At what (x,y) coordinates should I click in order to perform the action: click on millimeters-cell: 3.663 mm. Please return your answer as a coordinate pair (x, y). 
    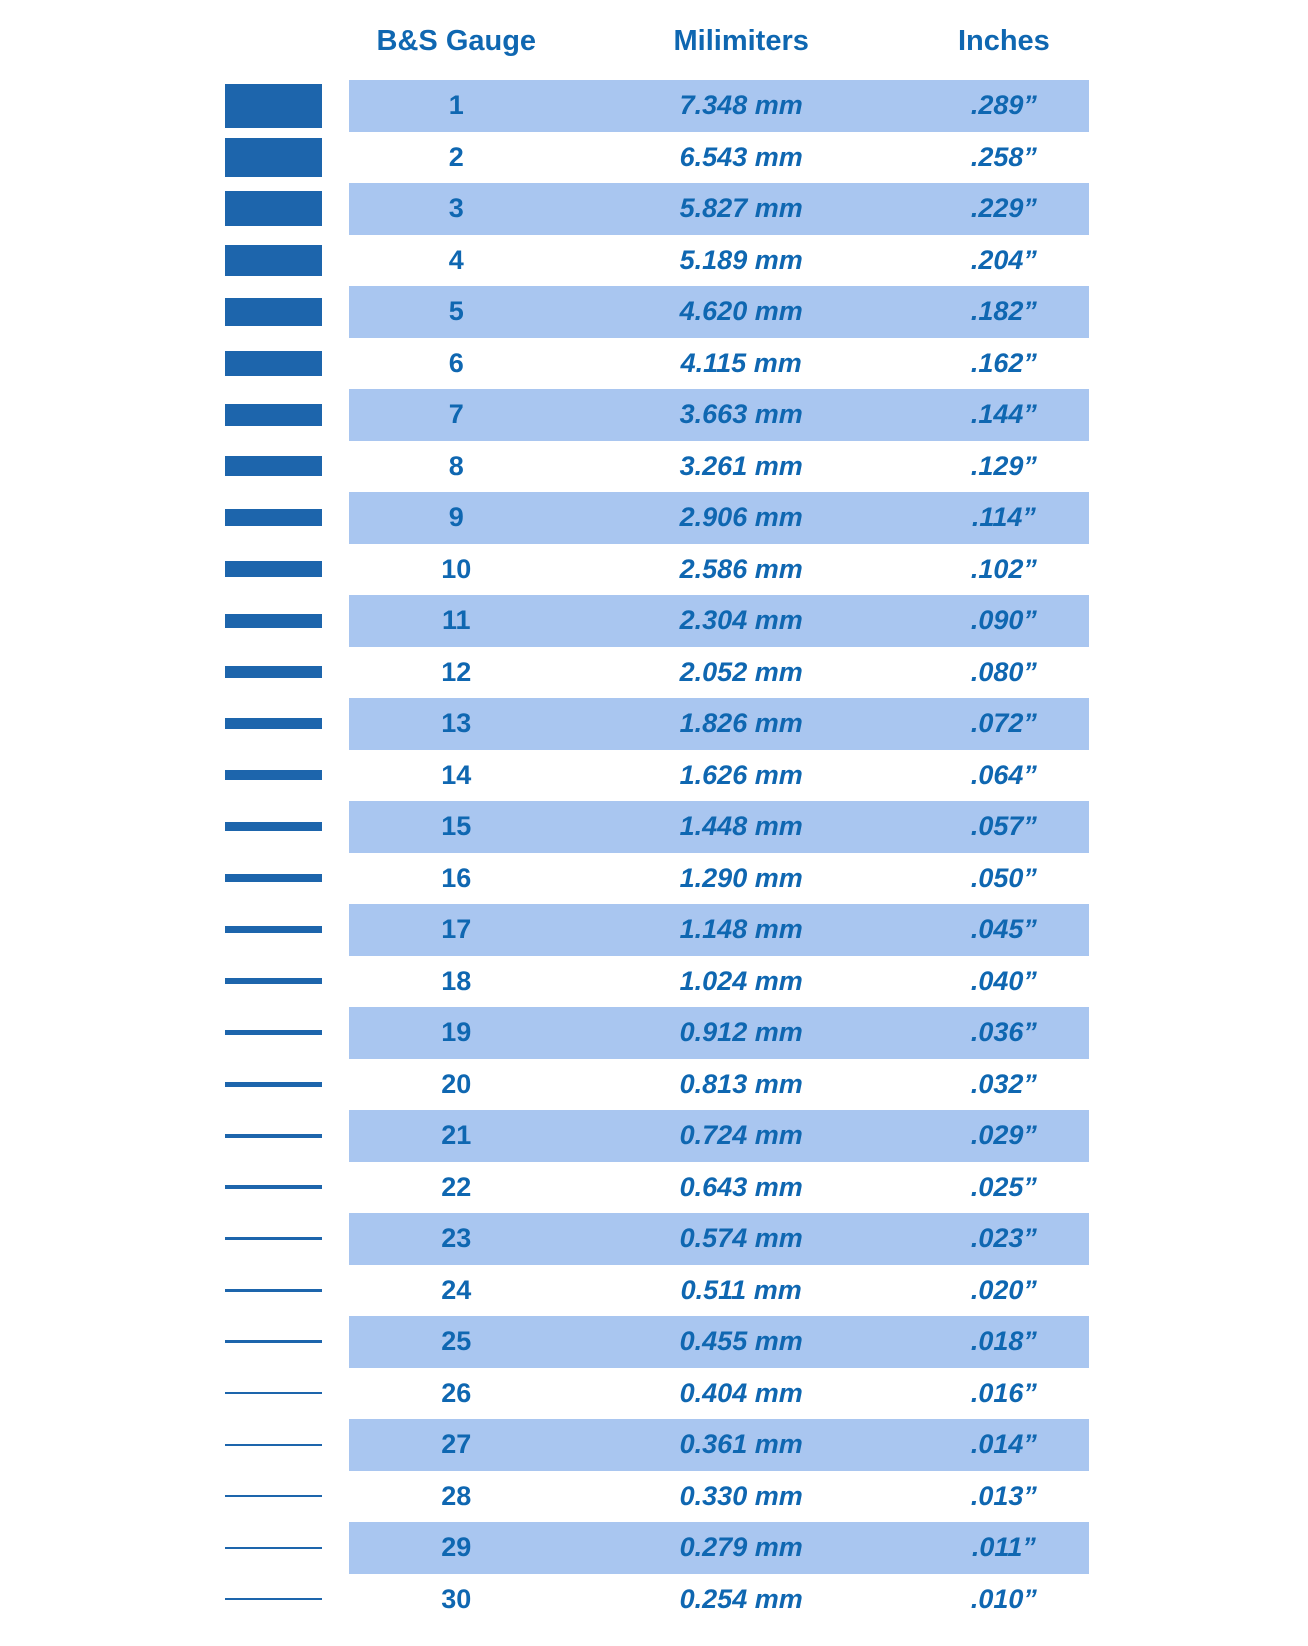
    Looking at the image, I should click on (741, 414).